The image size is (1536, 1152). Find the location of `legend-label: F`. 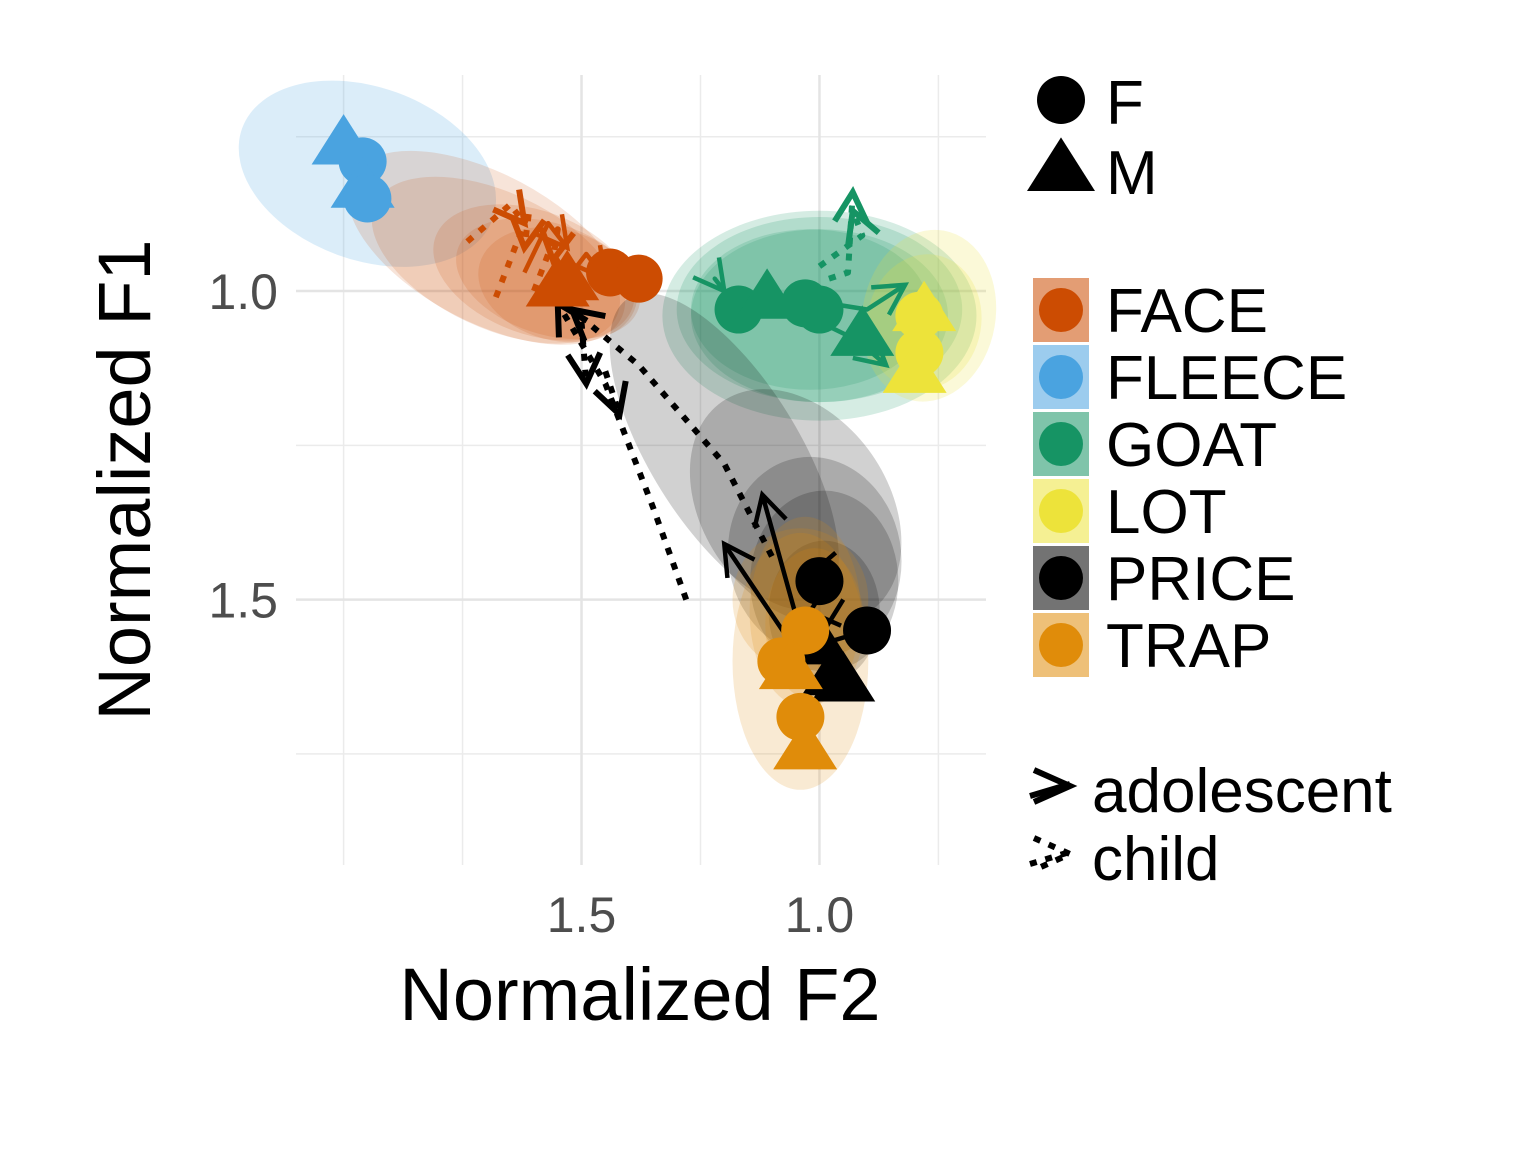

legend-label: F is located at coordinates (1125, 103).